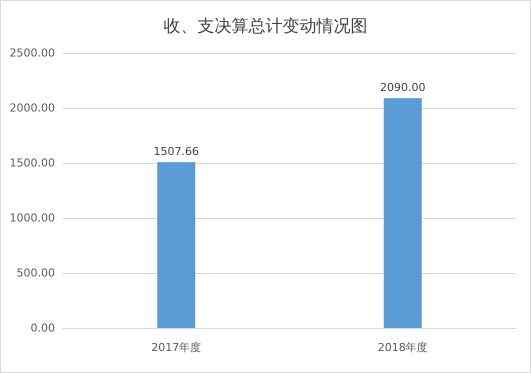 The width and height of the screenshot is (531, 373). I want to click on y-tick-label: 500.00, so click(35, 273).